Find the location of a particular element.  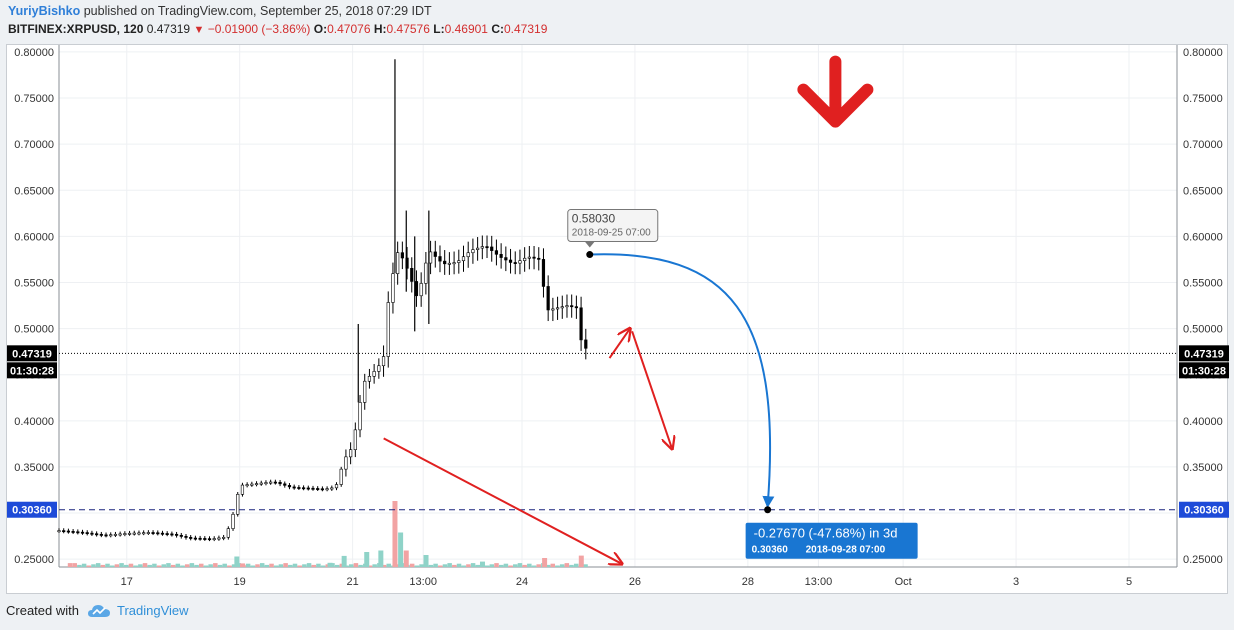

y-tick-label-left: 0.50000 is located at coordinates (34, 330).